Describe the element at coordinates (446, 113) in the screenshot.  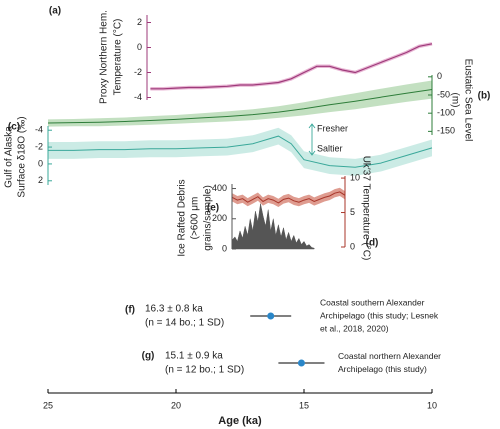
I see `y-tick-label: -100` at that location.